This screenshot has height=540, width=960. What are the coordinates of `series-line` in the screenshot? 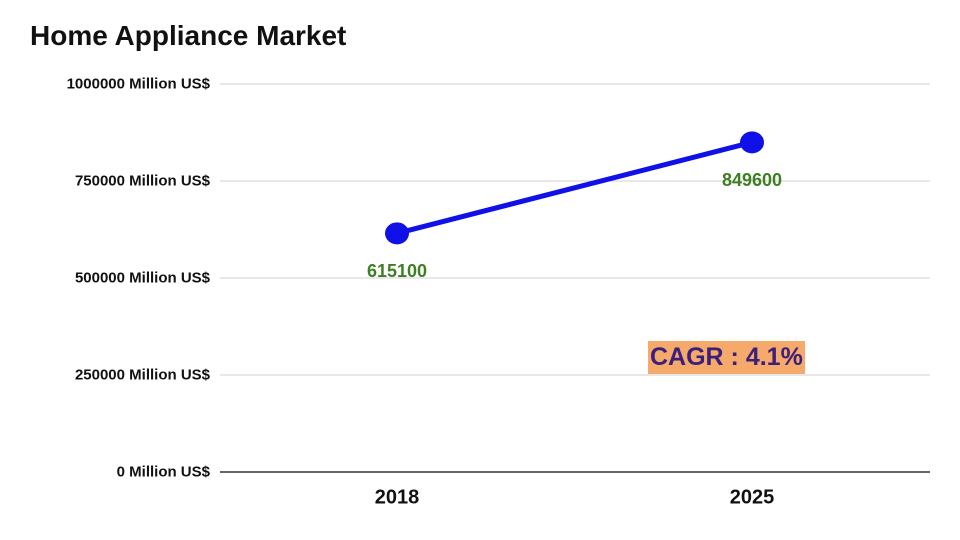 It's located at (574, 187).